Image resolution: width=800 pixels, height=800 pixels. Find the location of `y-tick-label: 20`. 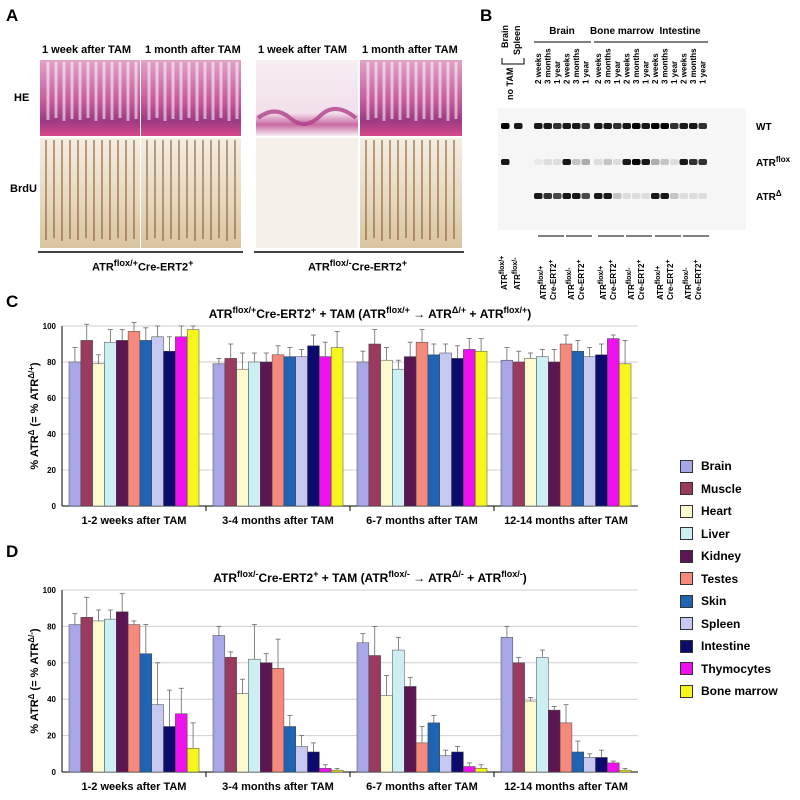

y-tick-label: 20 is located at coordinates (51, 736).